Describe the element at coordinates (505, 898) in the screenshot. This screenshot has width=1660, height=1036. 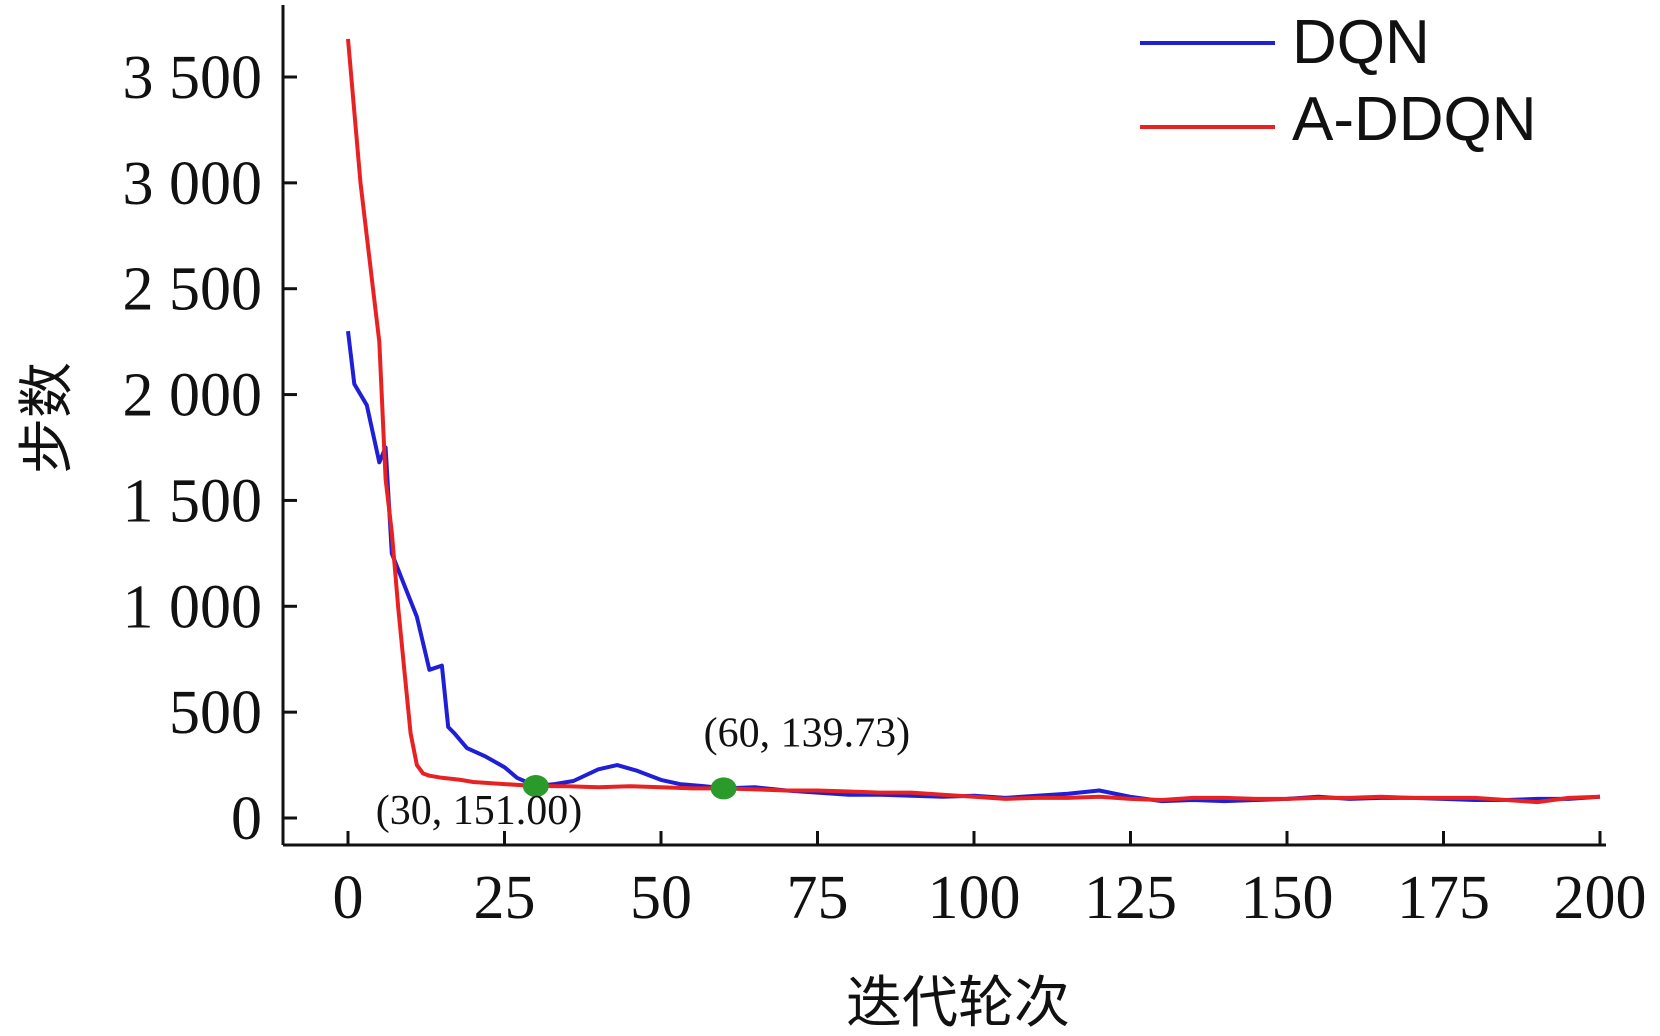
I see `x-tick-label: 25` at that location.